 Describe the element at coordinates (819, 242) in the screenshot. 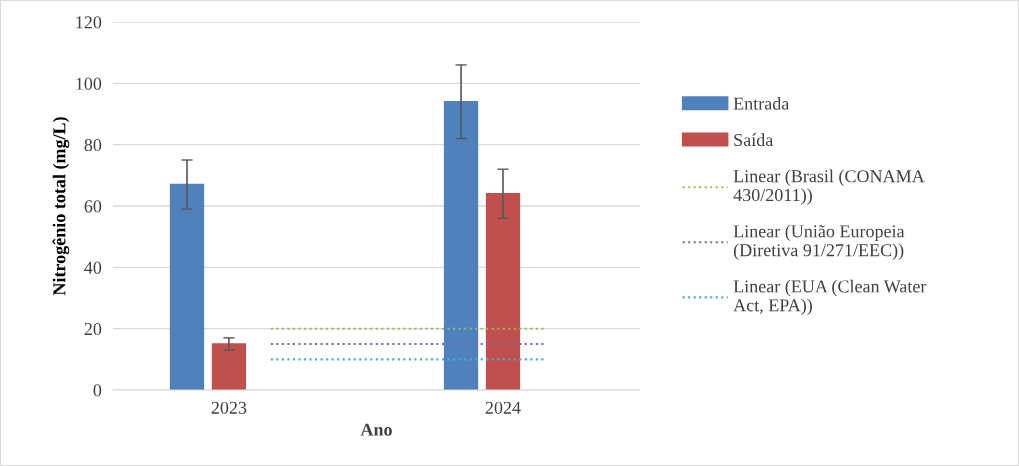

I see `legend-label: Linear (União Europeia (Diretiva 91/271/EEC))` at that location.